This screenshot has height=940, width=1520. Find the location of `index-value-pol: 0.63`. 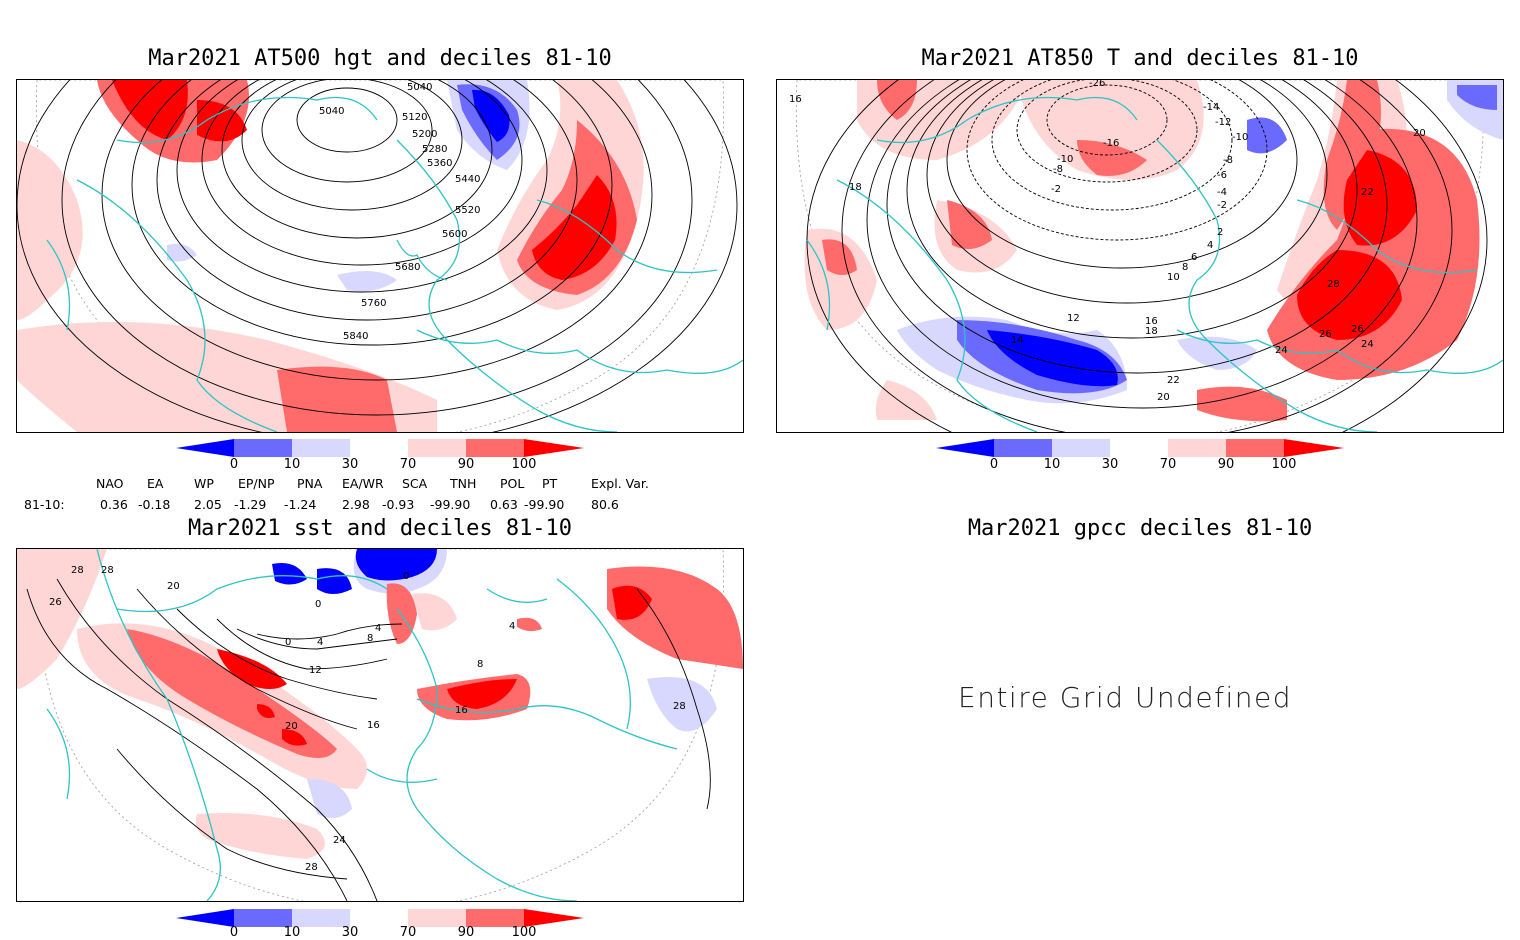

index-value-pol: 0.63 is located at coordinates (504, 504).